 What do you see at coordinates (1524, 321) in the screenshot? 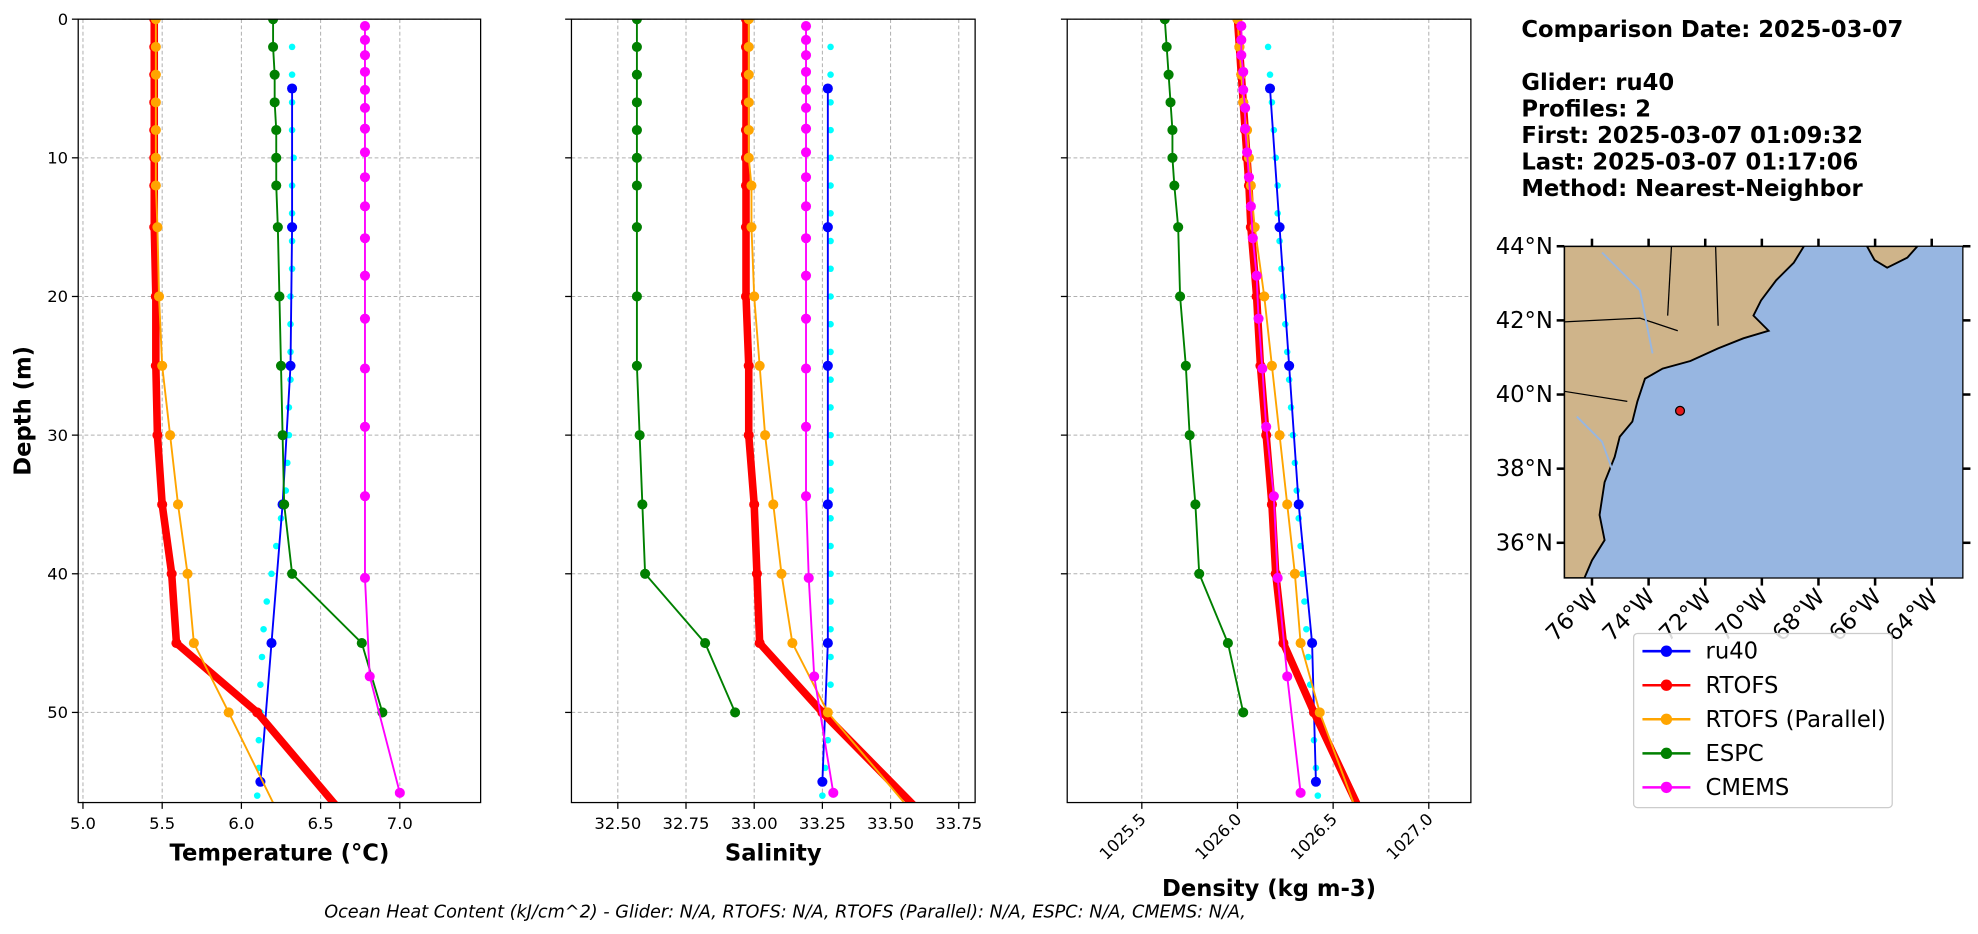
I see `y-tick-label: 42°N` at bounding box center [1524, 321].